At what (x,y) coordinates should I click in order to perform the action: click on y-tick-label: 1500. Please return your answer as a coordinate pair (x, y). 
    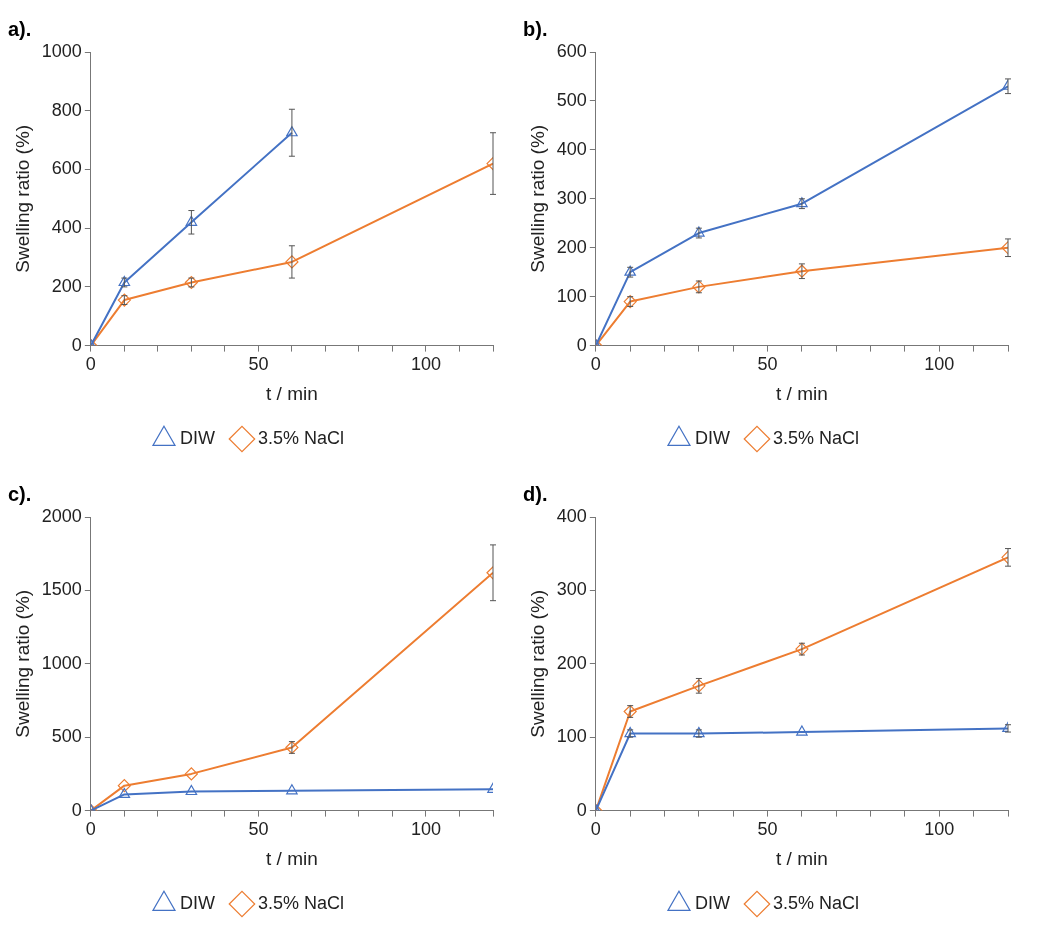
    Looking at the image, I should click on (61, 589).